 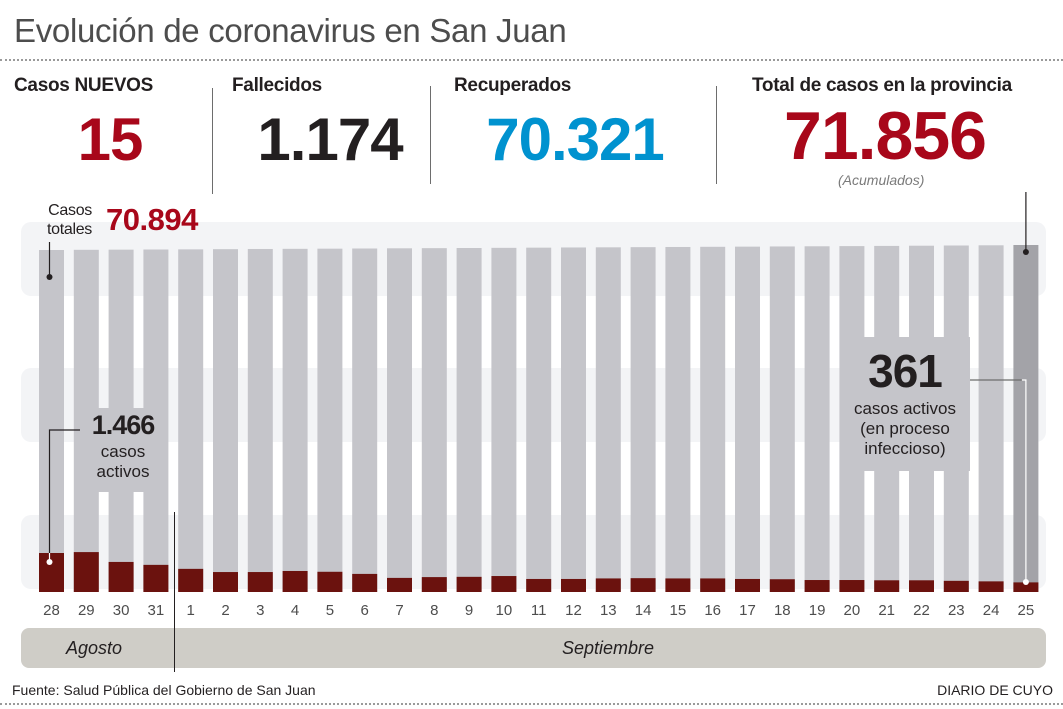 What do you see at coordinates (817, 610) in the screenshot?
I see `x-tick-label: 19` at bounding box center [817, 610].